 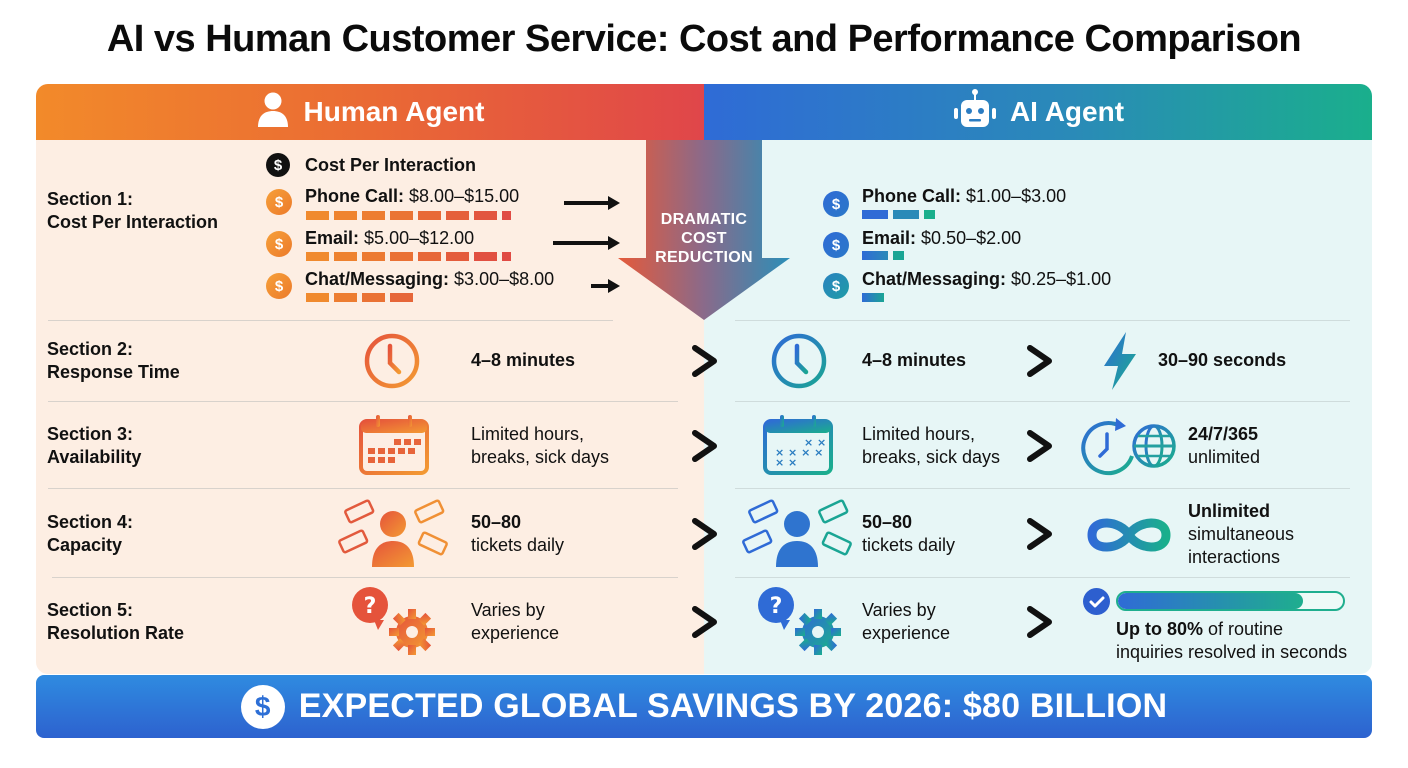 What do you see at coordinates (540, 445) in the screenshot?
I see `human-availability: Limited hours, breaks, sick days` at bounding box center [540, 445].